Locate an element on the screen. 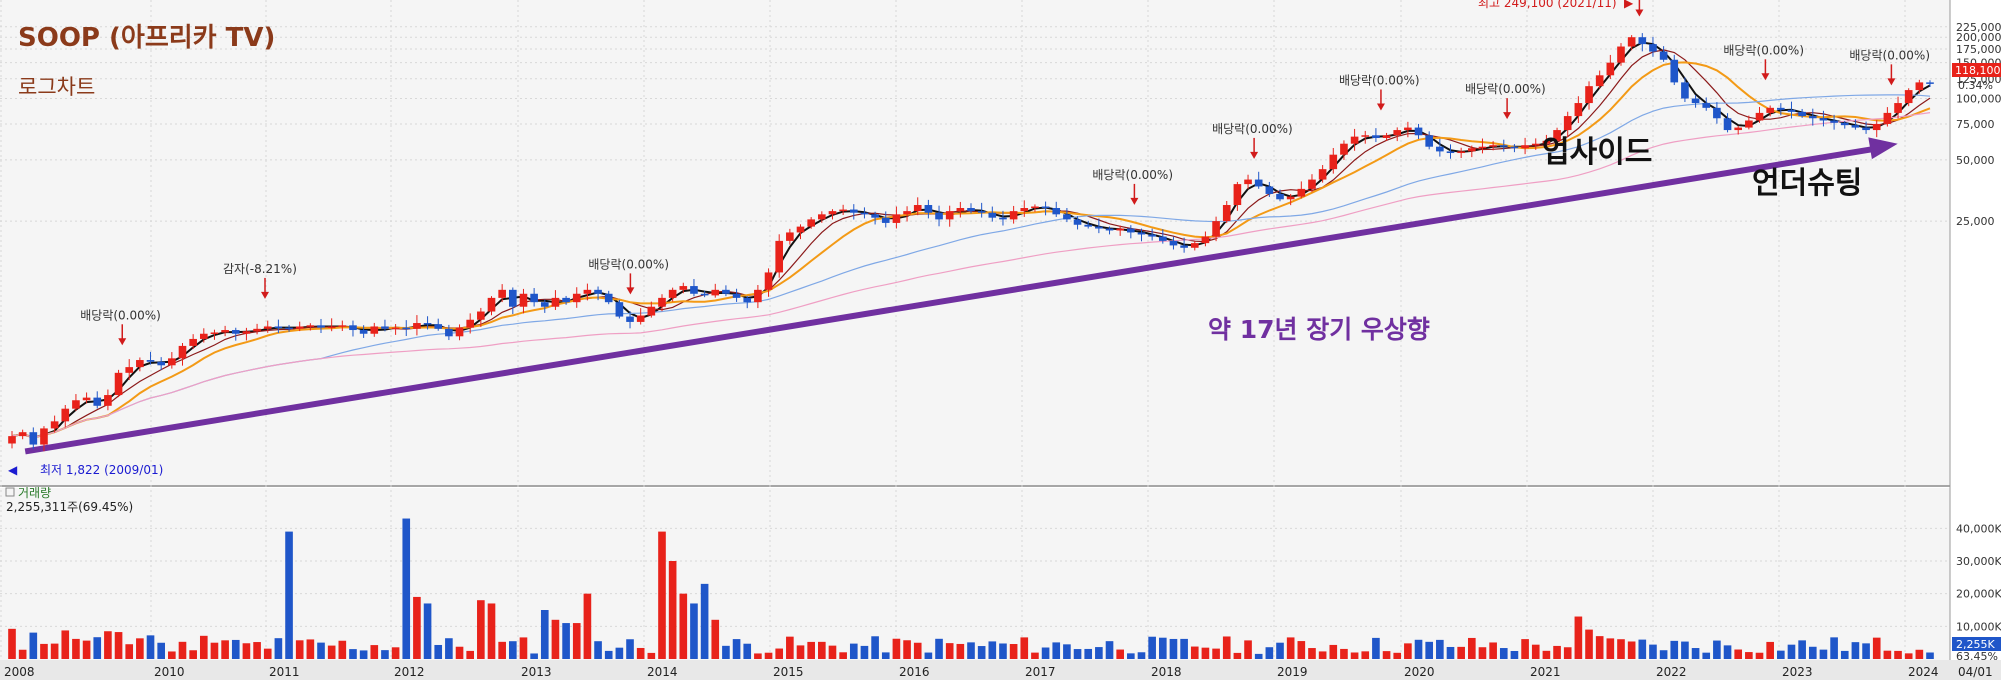  price-tick-label: 100,000 is located at coordinates (1978, 99).